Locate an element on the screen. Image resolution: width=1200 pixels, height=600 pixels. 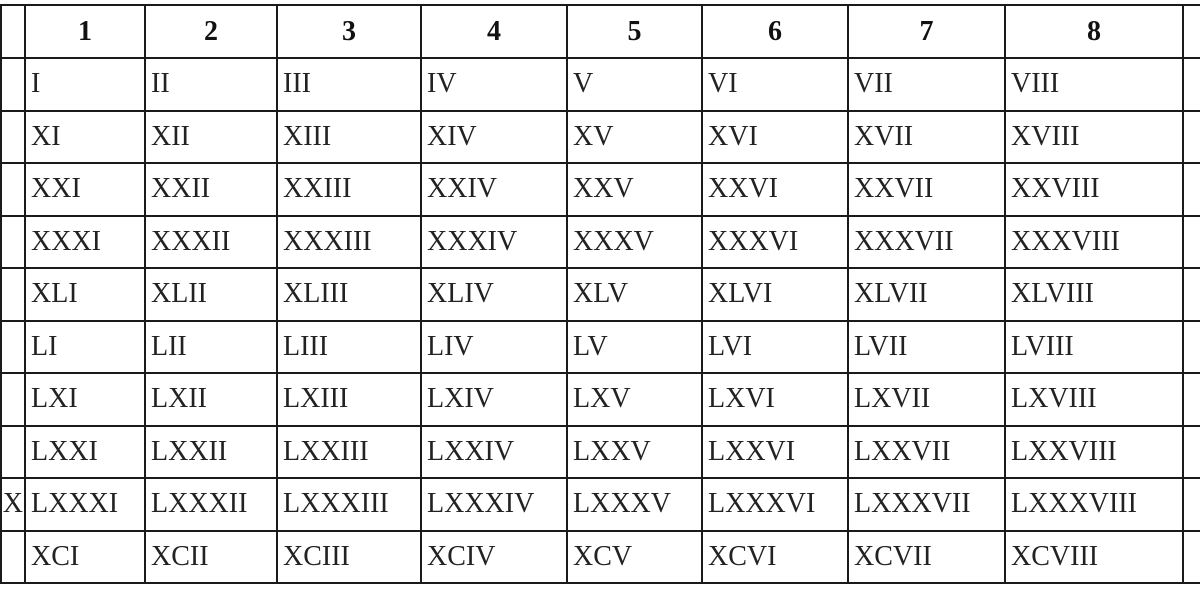
table-cell: LXVI is located at coordinates (775, 399).